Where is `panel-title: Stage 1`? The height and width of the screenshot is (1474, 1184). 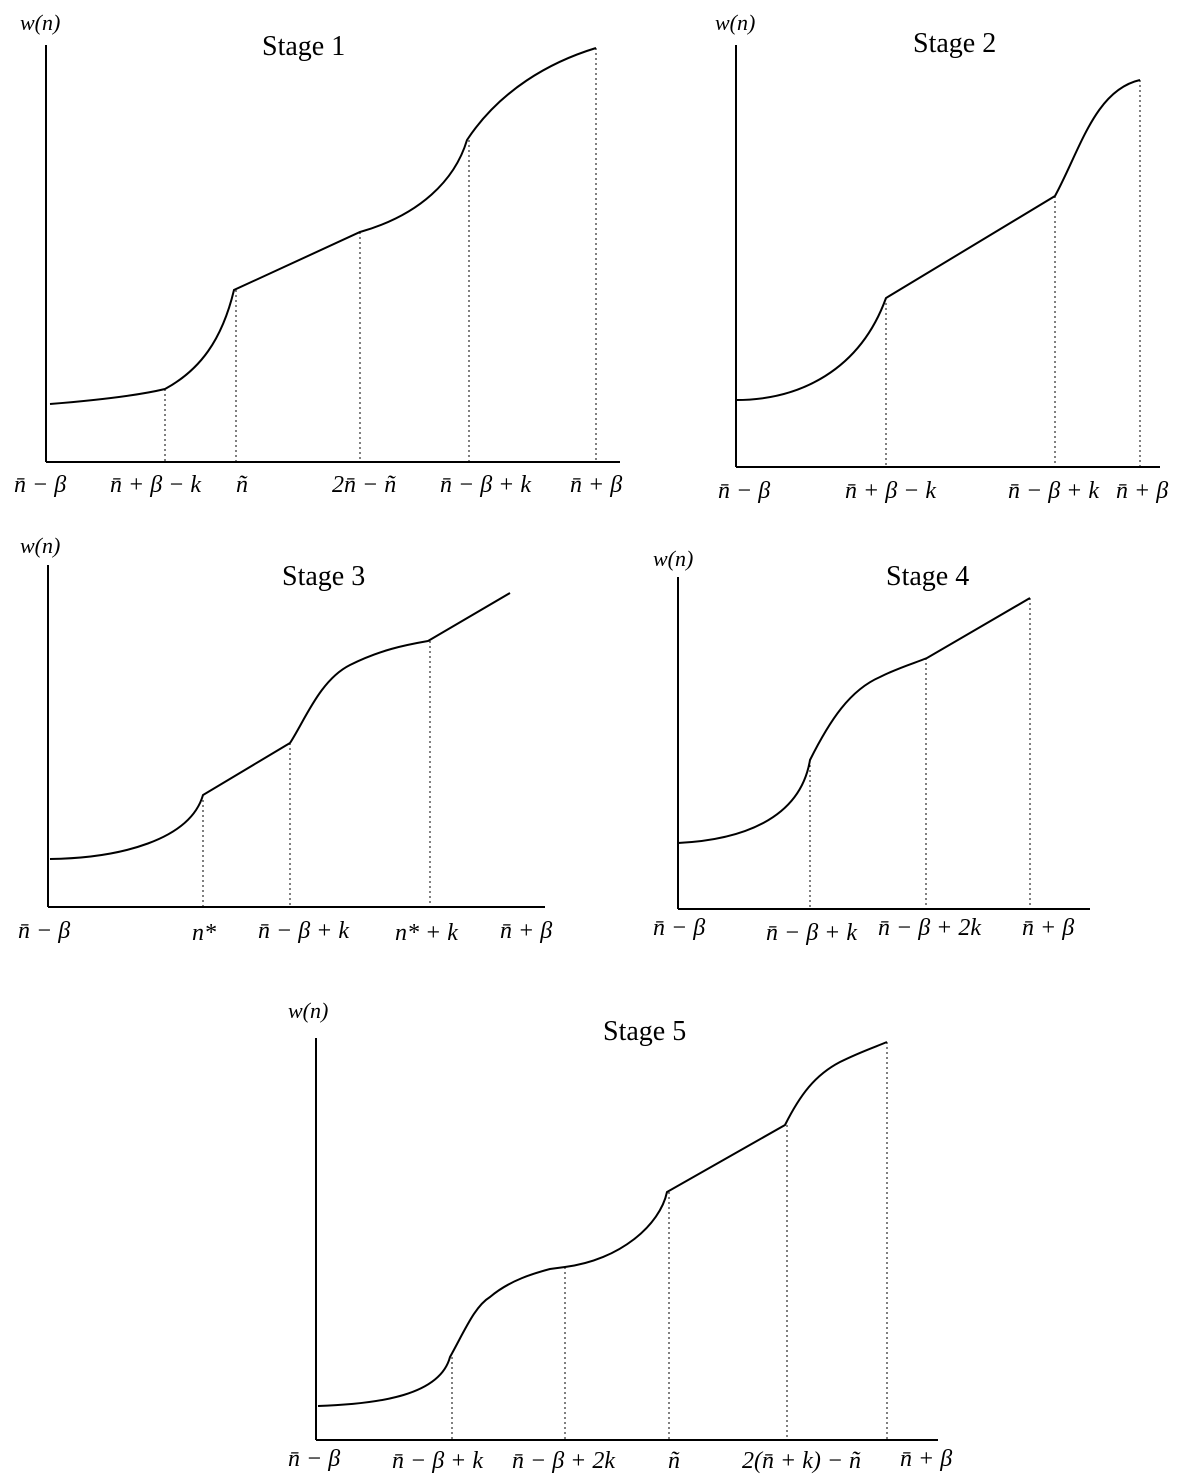 panel-title: Stage 1 is located at coordinates (303, 46).